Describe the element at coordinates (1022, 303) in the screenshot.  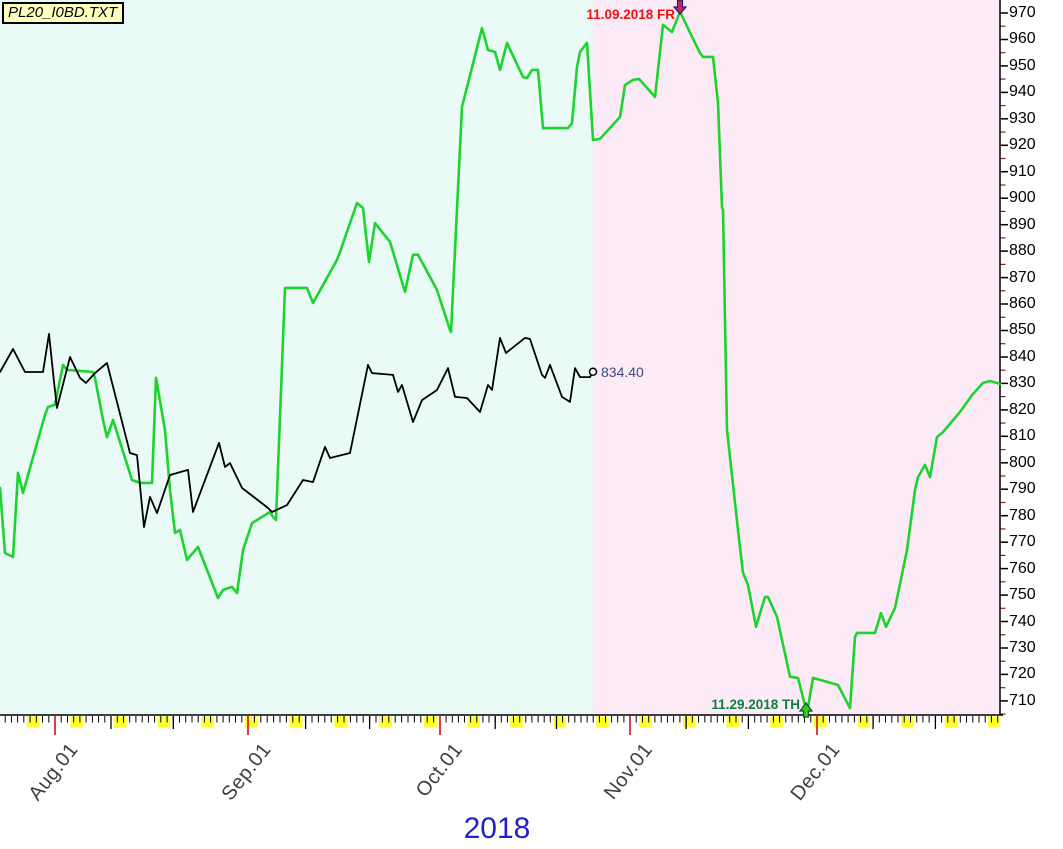
I see `y-axis-tick-label: 860` at that location.